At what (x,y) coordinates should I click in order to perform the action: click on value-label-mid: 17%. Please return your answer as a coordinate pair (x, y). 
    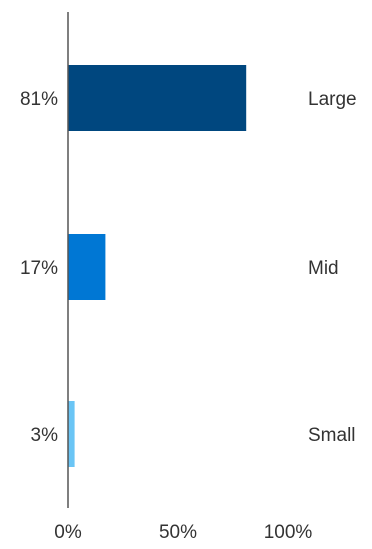
    Looking at the image, I should click on (39, 268).